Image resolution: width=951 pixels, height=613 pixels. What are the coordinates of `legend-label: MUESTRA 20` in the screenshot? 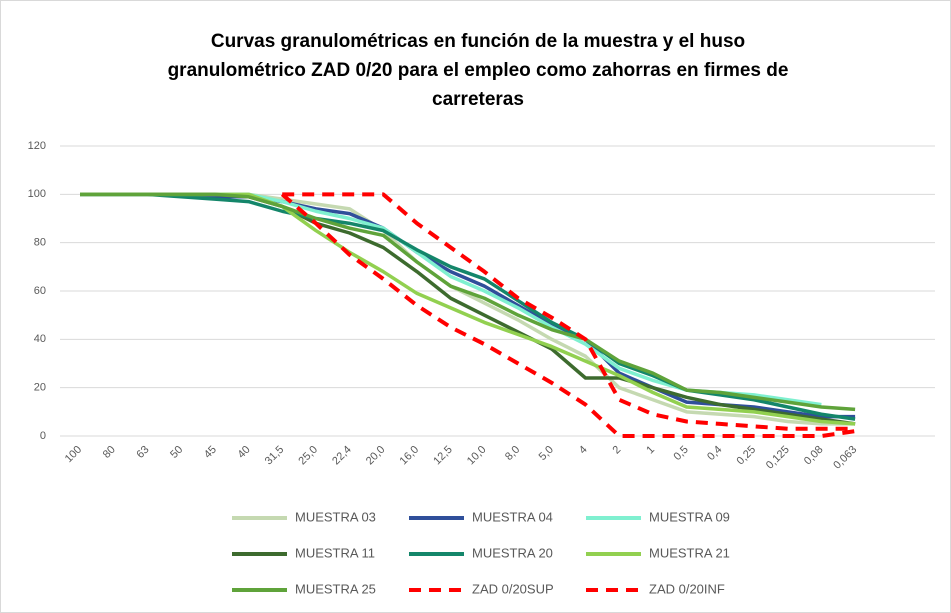 It's located at (512, 552).